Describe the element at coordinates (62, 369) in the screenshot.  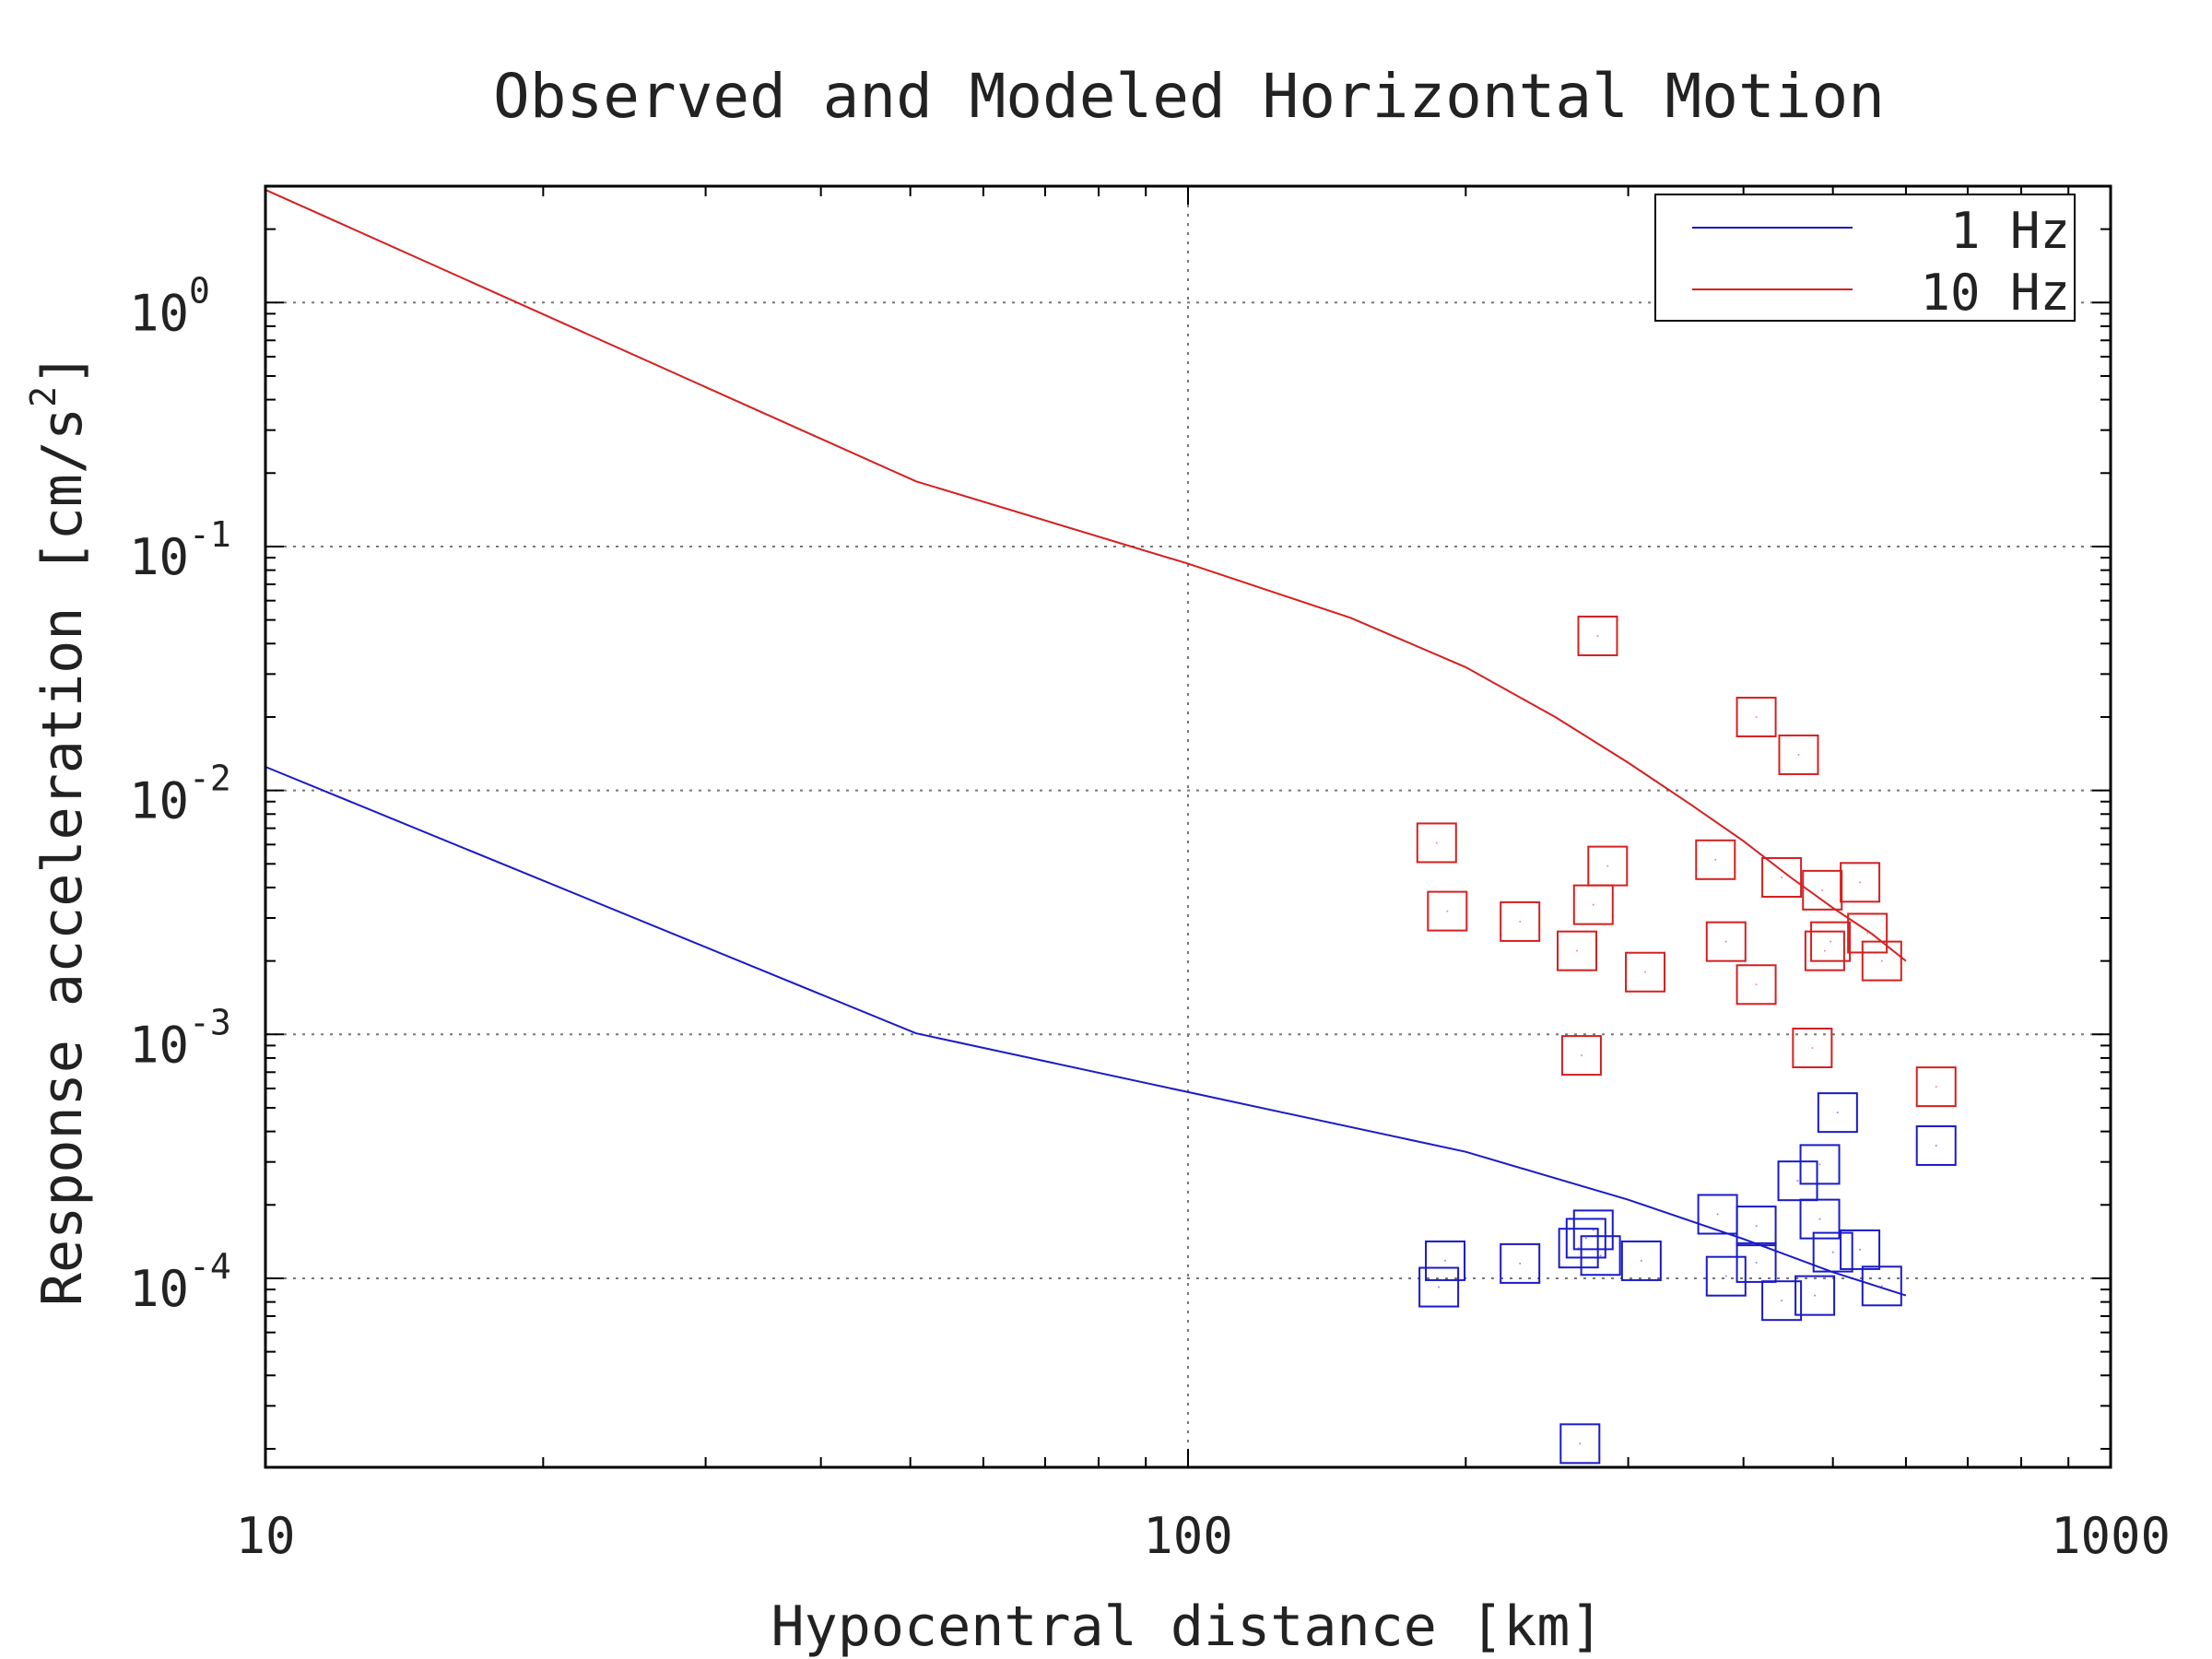
I see `y-axis-label-tail: ]` at that location.